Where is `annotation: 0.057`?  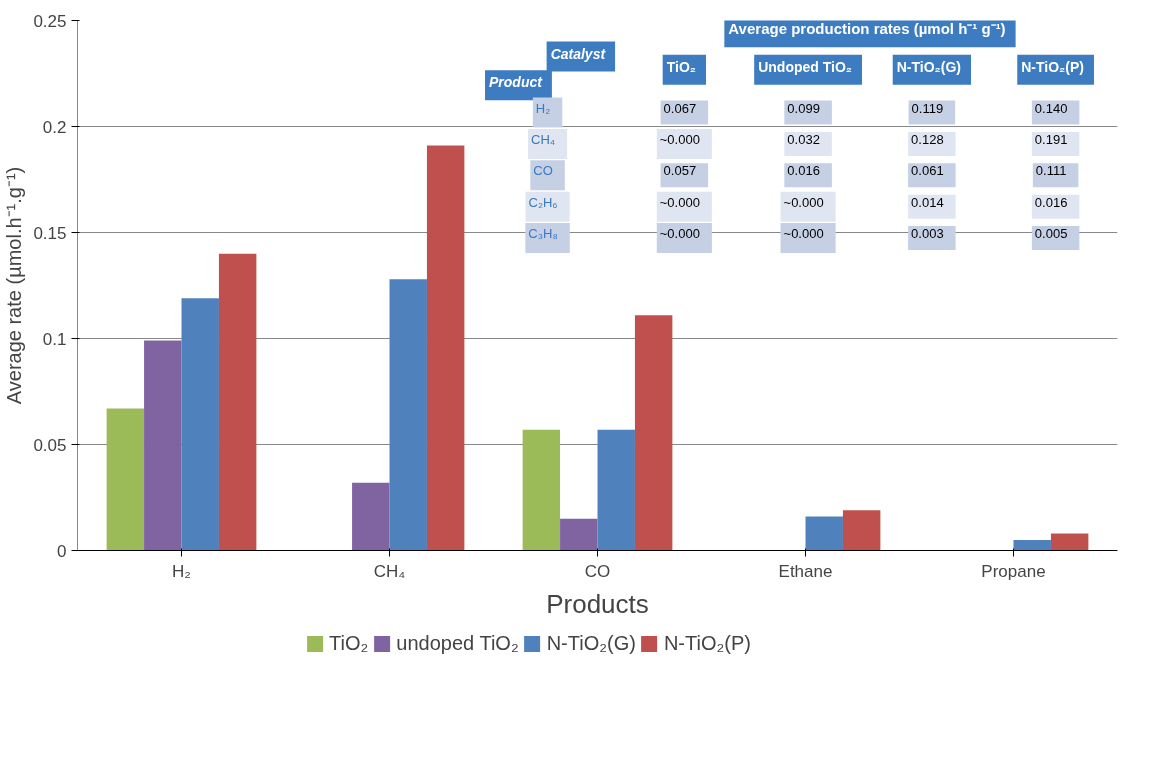 annotation: 0.057 is located at coordinates (680, 171).